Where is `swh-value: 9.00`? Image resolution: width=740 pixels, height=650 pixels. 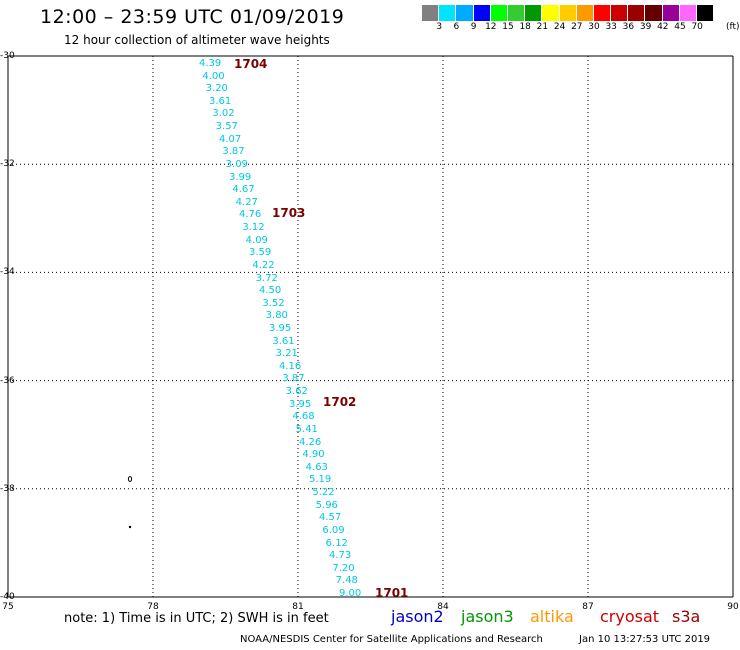
swh-value: 9.00 is located at coordinates (350, 593).